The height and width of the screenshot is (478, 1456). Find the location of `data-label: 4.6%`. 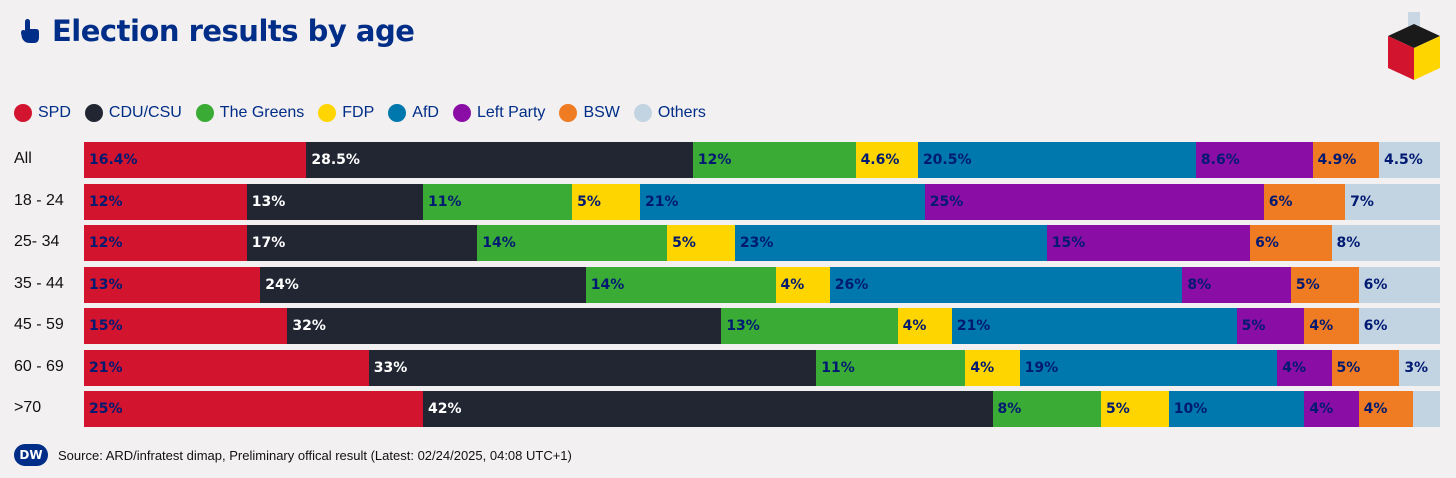

data-label: 4.6% is located at coordinates (880, 160).